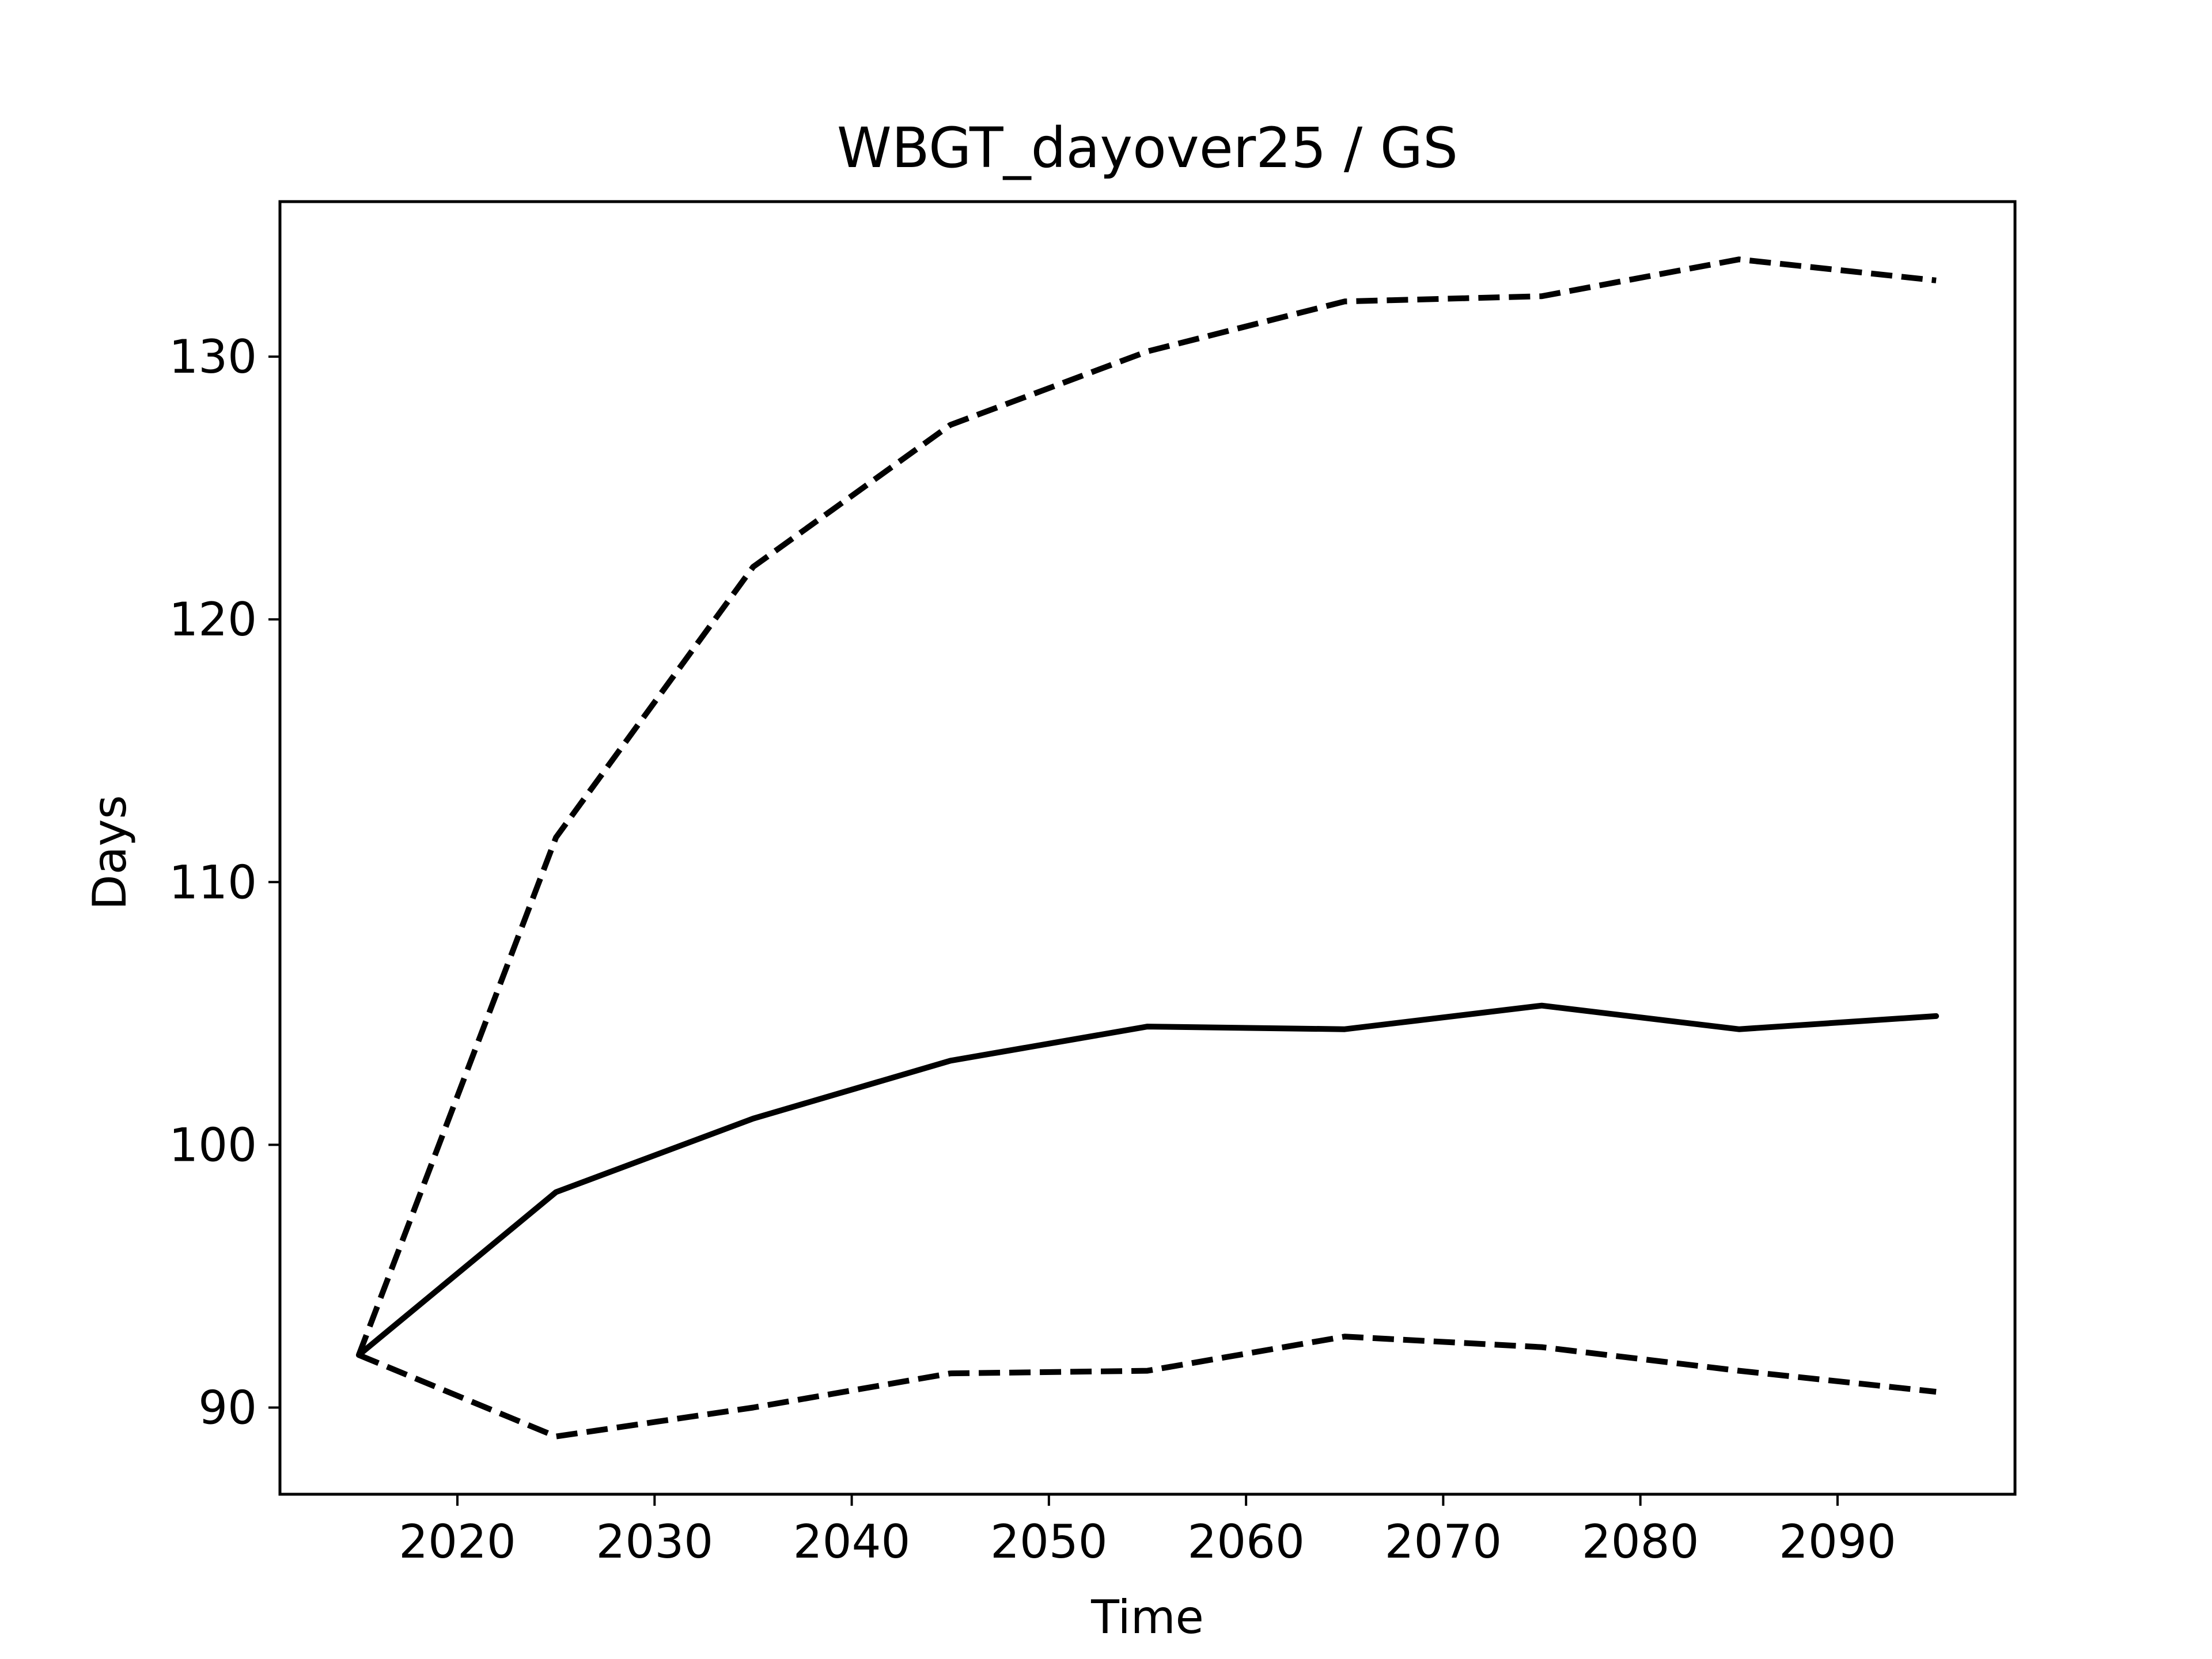 This screenshot has width=2212, height=1659. I want to click on x-axis-ticks: 2020 2030 2040 2050 2060 2070 2080 2090, so click(1147, 1531).